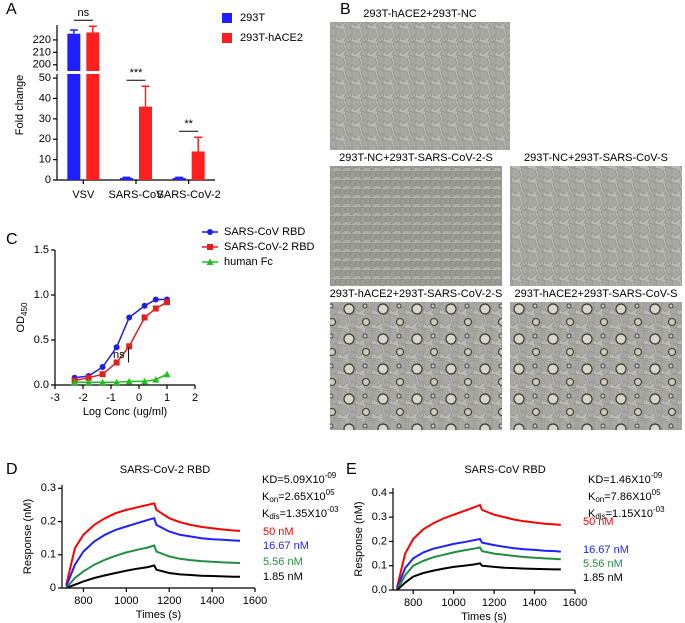 The height and width of the screenshot is (623, 685). I want to click on x-tick-label: 1600, so click(575, 603).